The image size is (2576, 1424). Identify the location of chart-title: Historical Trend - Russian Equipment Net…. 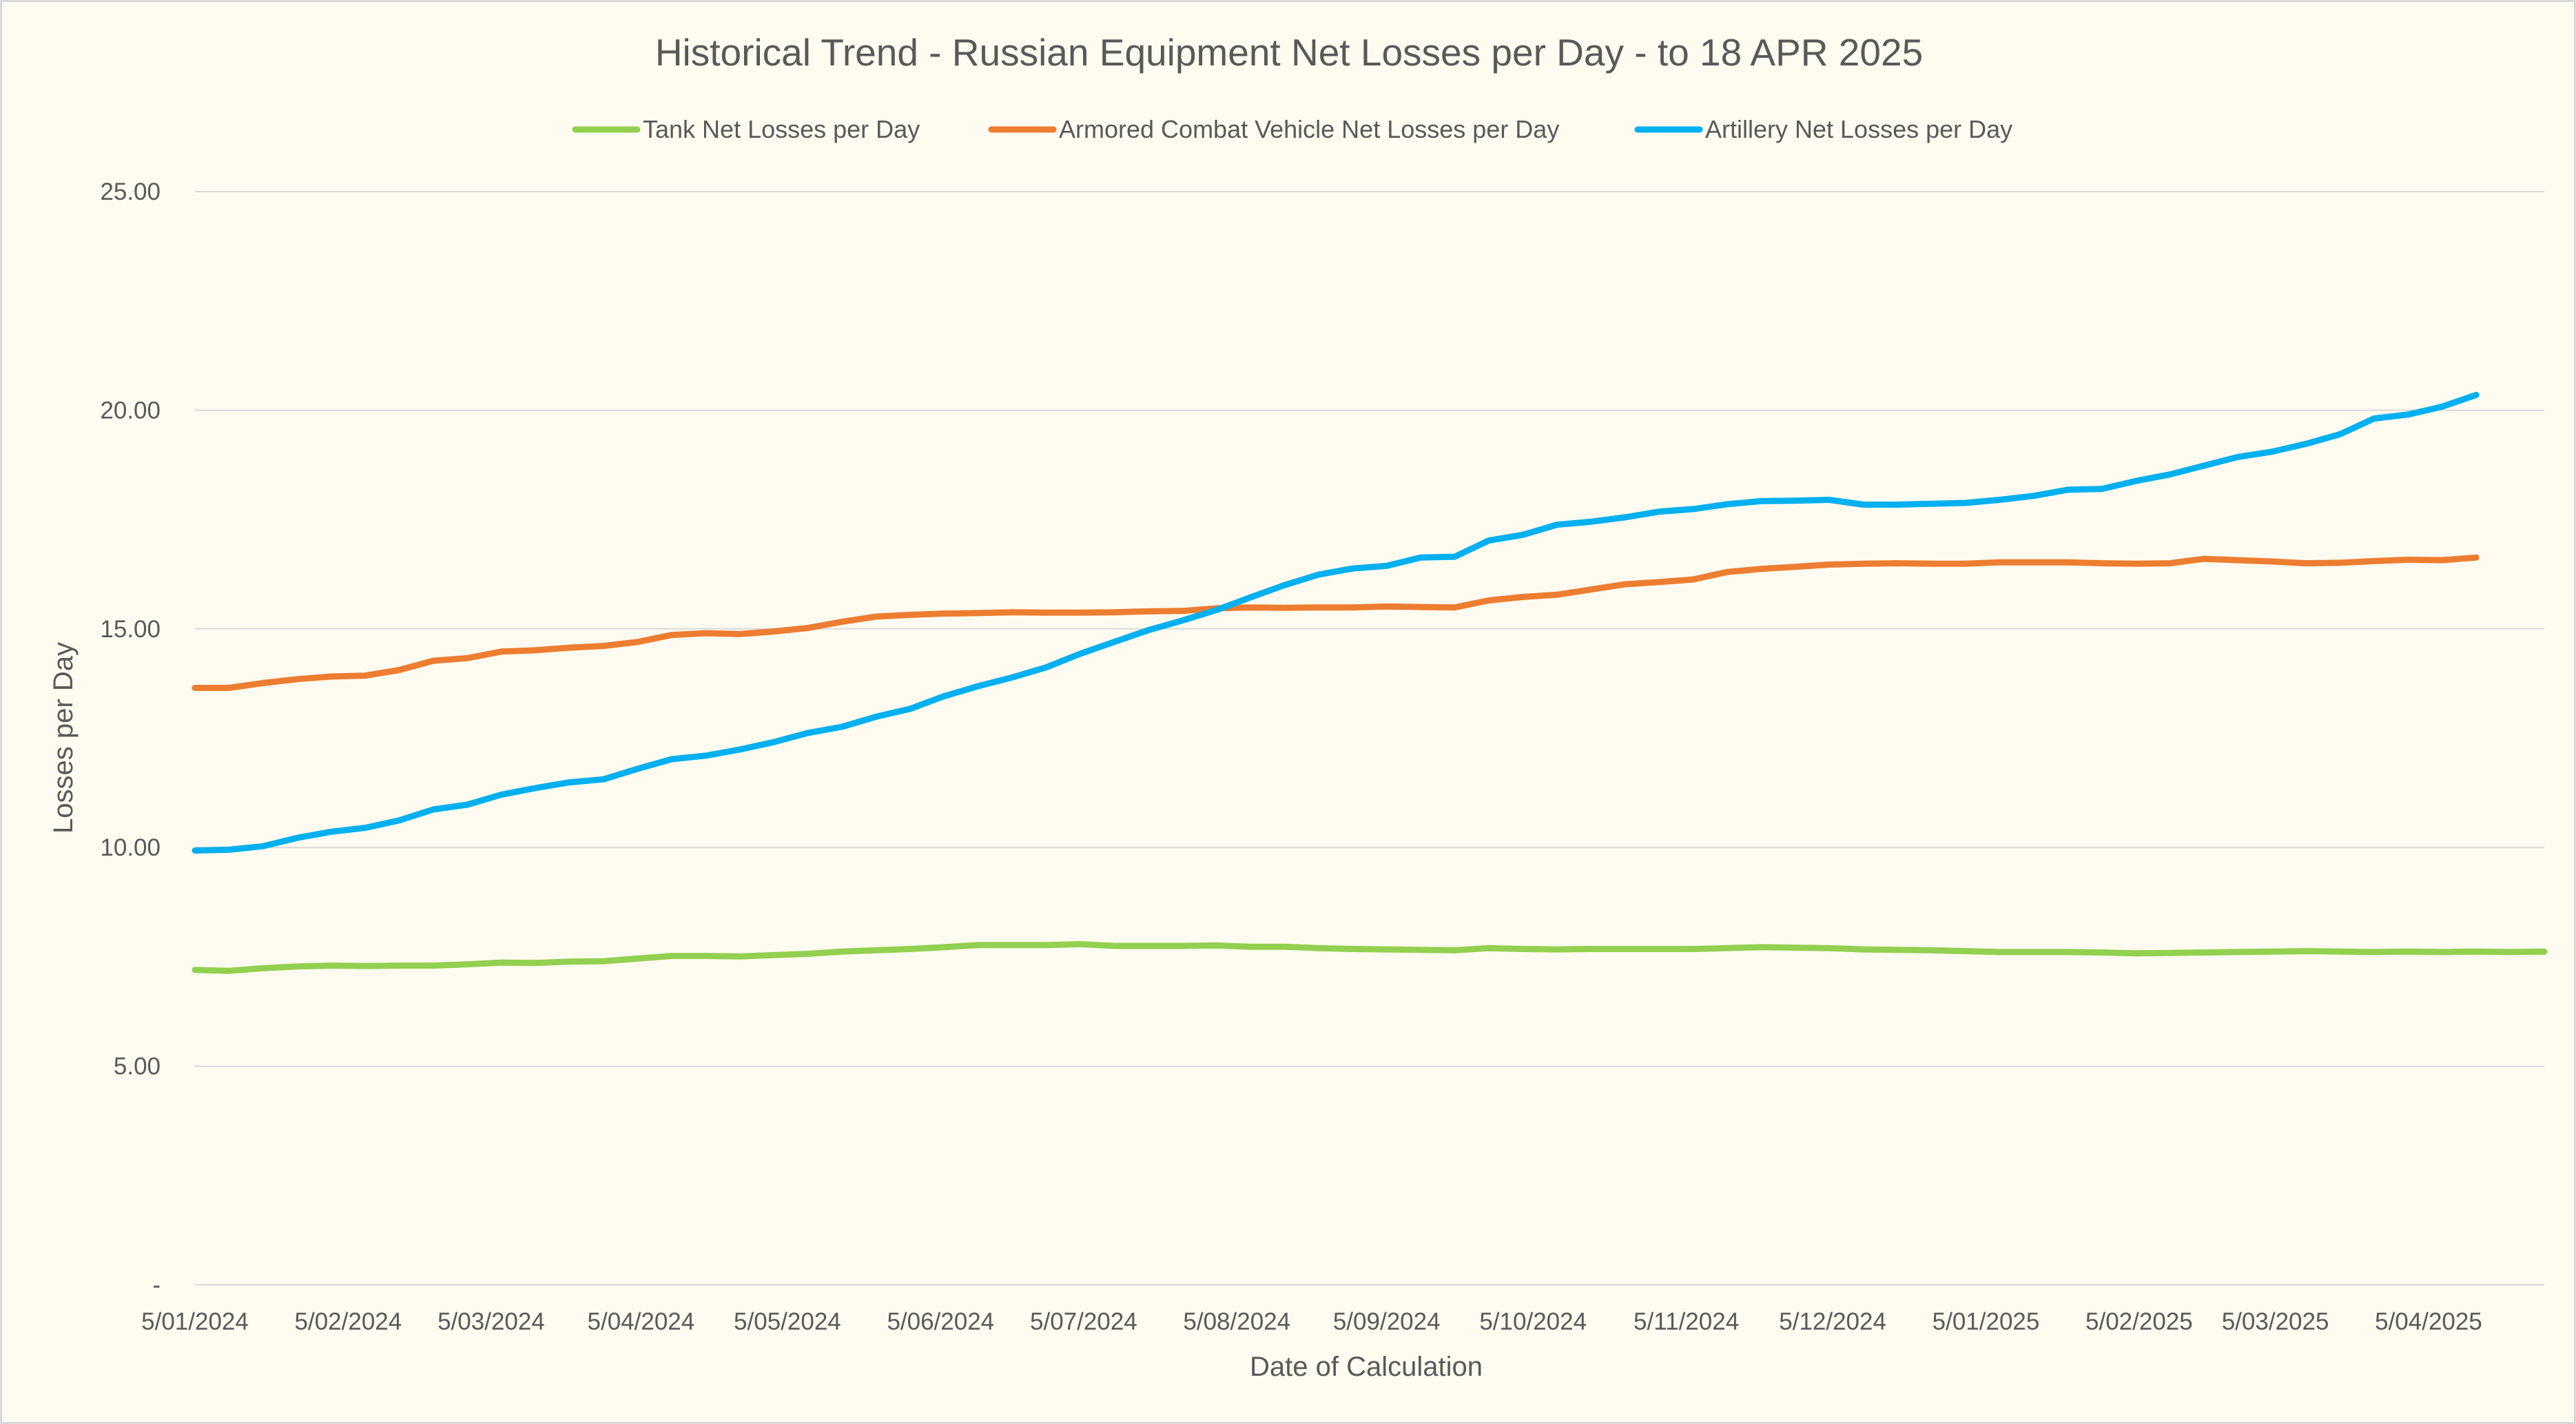
(1289, 53).